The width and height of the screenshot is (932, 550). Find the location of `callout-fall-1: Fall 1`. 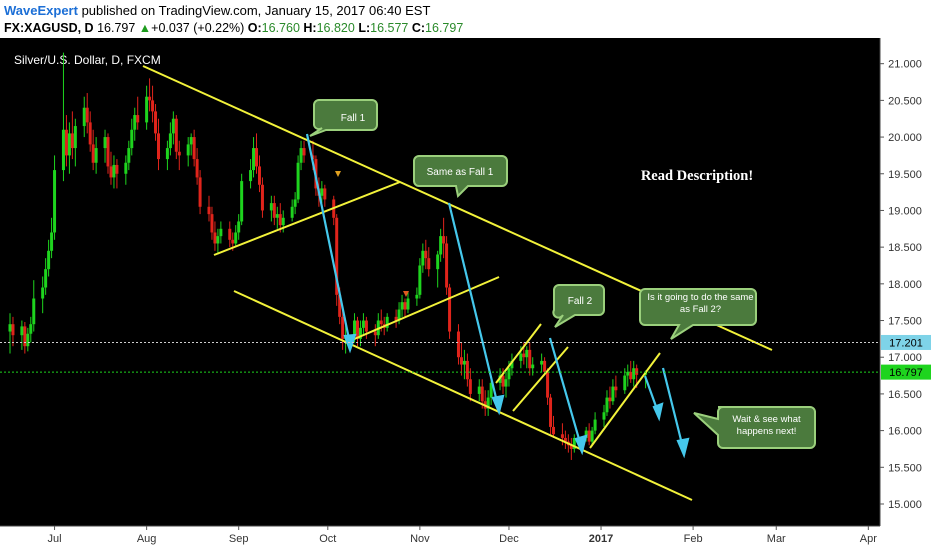

callout-fall-1: Fall 1 is located at coordinates (343, 118).